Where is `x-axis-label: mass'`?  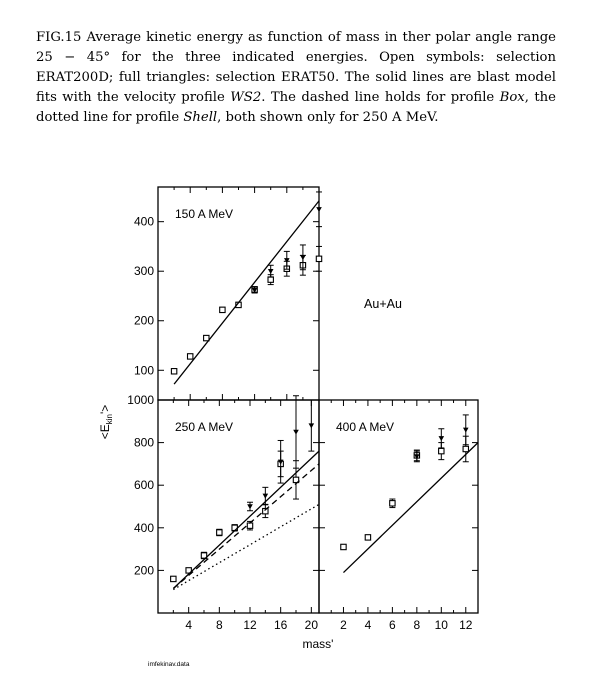
x-axis-label: mass' is located at coordinates (318, 644).